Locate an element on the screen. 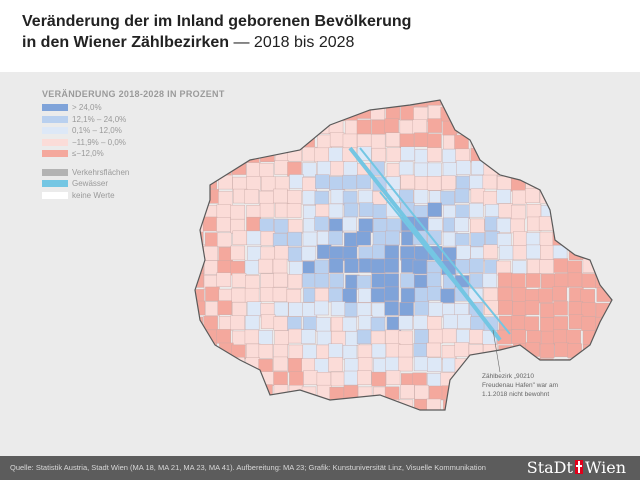 This screenshot has height=480, width=640. annotation-line: 1.1.2018 nicht bewohnt is located at coordinates (516, 394).